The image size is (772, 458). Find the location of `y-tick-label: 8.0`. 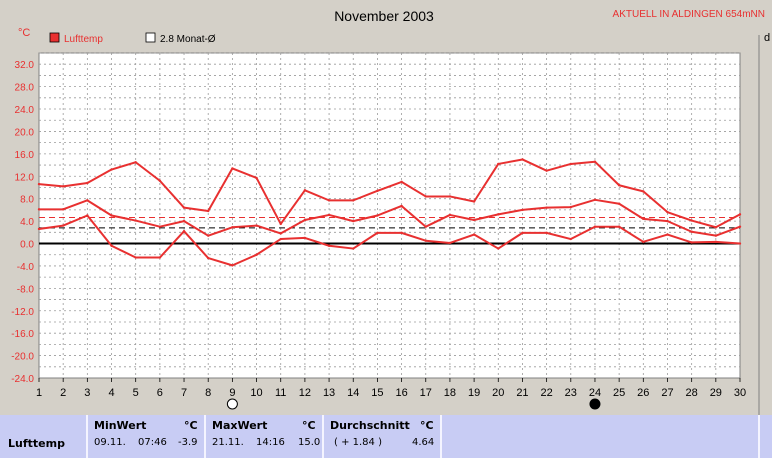

y-tick-label: 8.0 is located at coordinates (27, 200).